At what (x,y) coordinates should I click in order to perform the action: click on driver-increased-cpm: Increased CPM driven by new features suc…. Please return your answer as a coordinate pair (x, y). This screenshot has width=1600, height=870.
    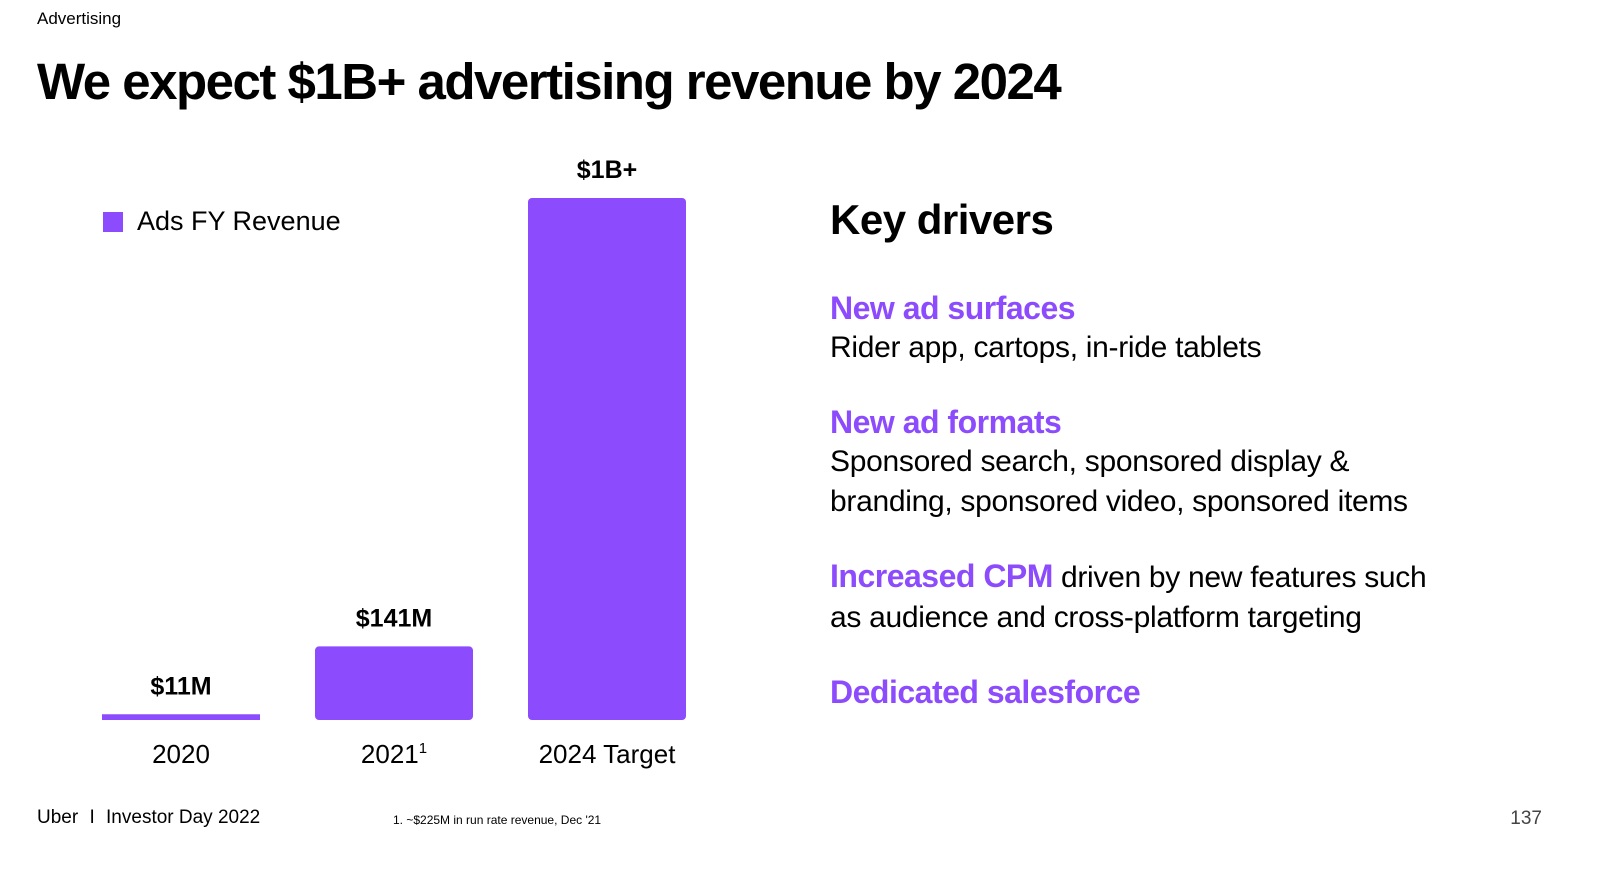
    Looking at the image, I should click on (1190, 597).